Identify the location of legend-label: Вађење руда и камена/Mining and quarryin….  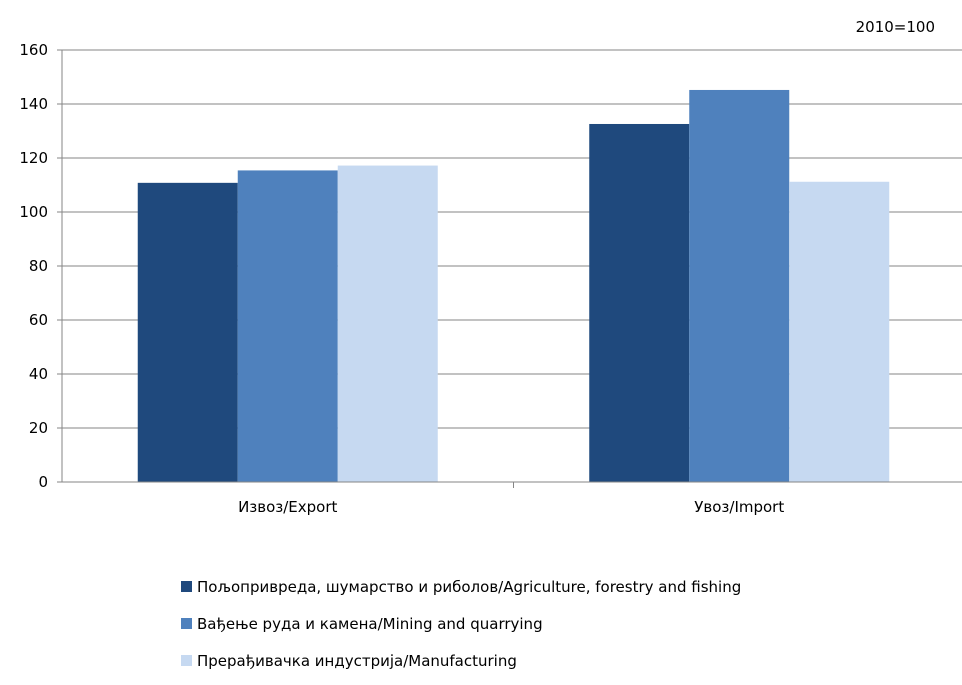
(370, 623).